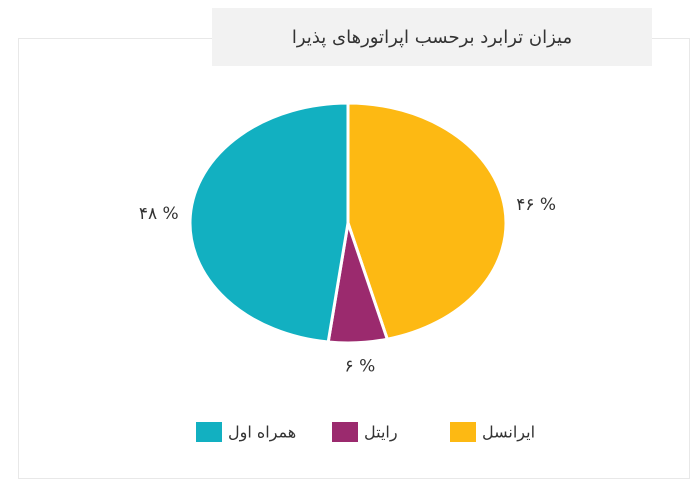 The image size is (700, 485). I want to click on legend-label: رایتل, so click(381, 433).